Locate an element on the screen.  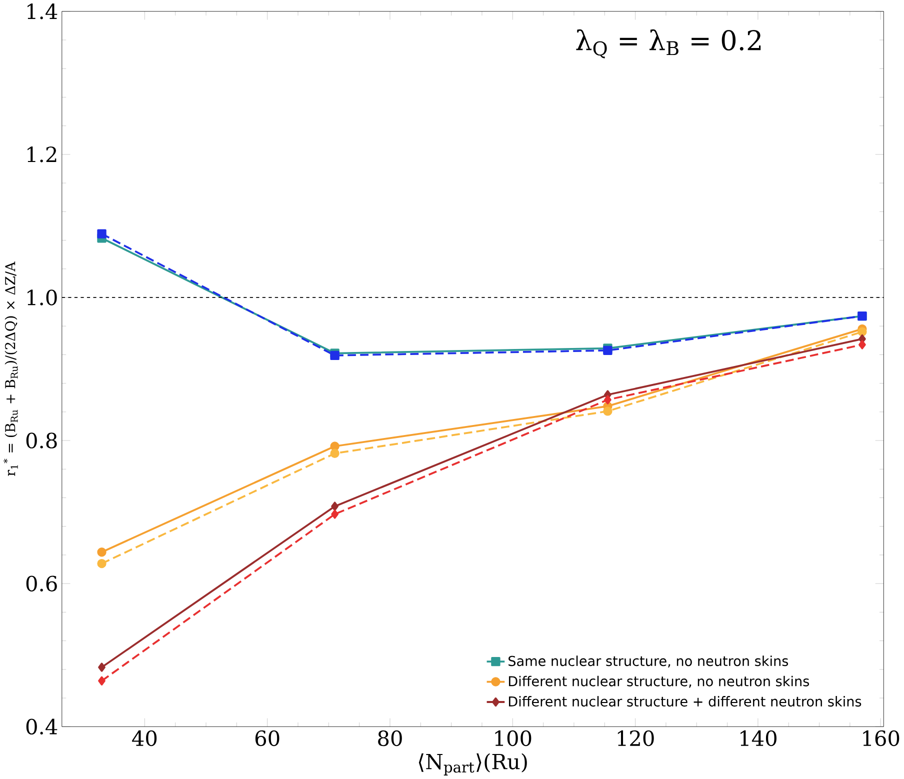
y-axis-title: r$_{1}$$^{*}$ = (B$_{Ru}$ + B$_{Ru}$)/(2ΔQ) × ΔZ/A is located at coordinates (10, 369).